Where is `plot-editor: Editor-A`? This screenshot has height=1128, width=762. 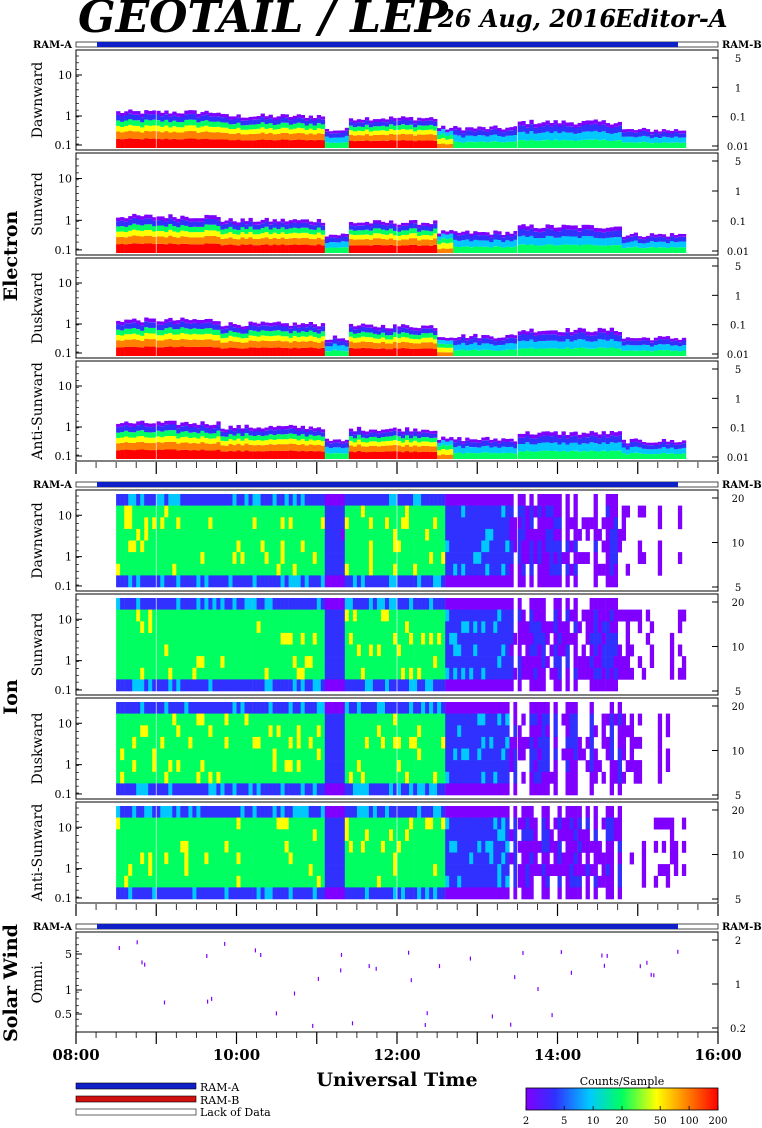 plot-editor: Editor-A is located at coordinates (671, 18).